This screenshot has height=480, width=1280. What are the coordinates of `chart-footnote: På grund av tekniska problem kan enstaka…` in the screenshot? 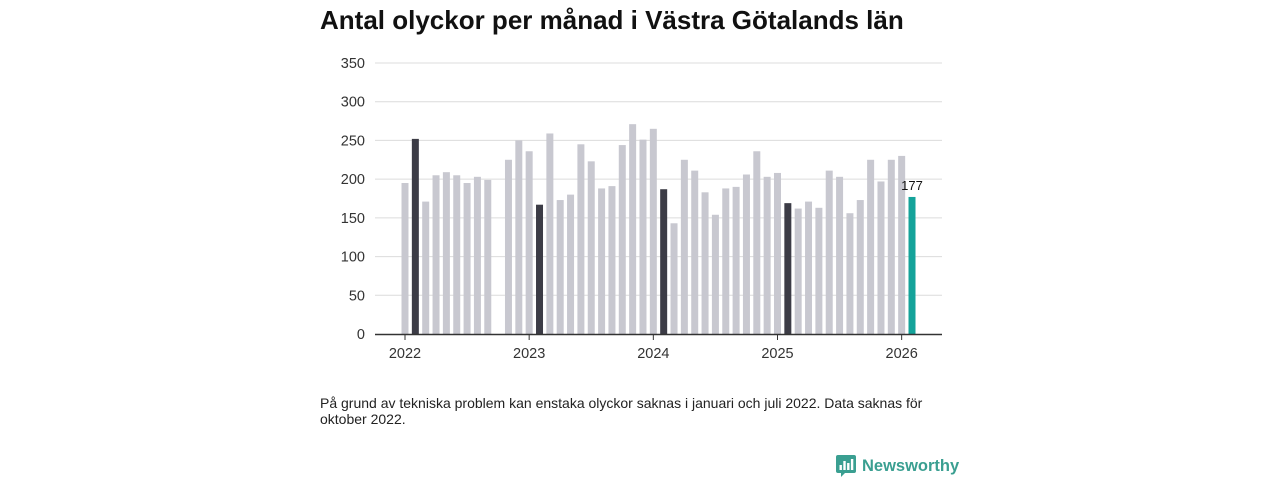 It's located at (621, 411).